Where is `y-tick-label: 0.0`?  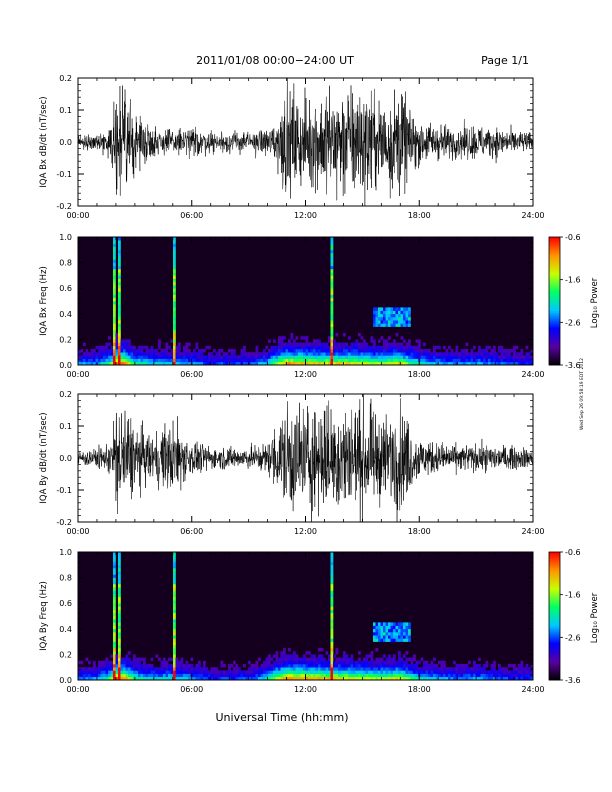 y-tick-label: 0.0 is located at coordinates (65, 365).